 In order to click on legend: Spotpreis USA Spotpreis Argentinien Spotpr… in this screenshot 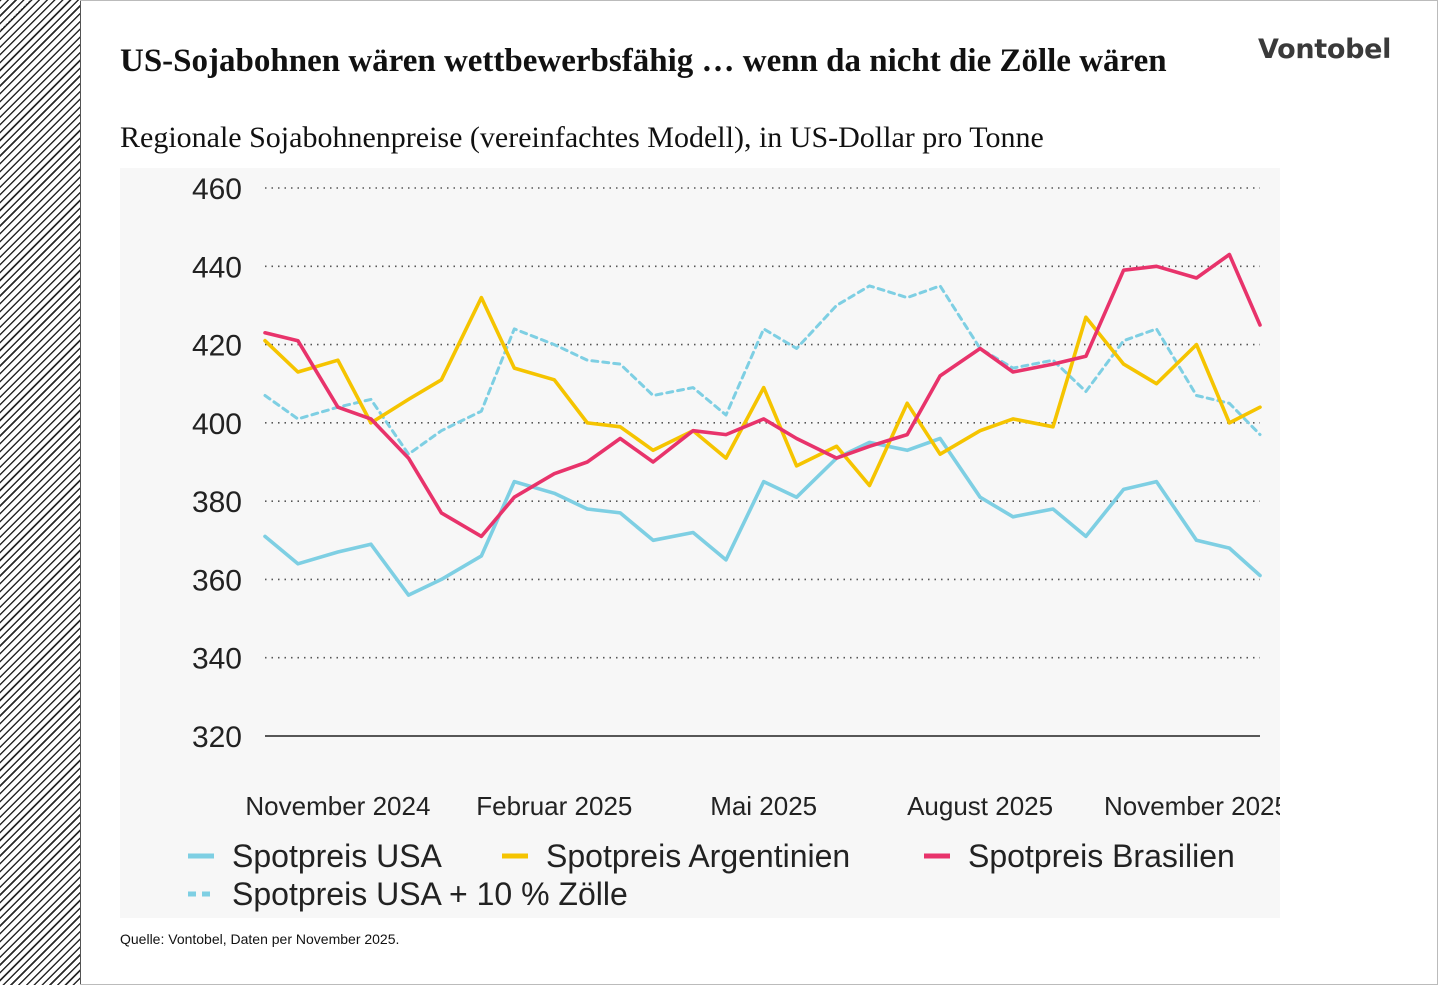, I will do `click(711, 875)`.